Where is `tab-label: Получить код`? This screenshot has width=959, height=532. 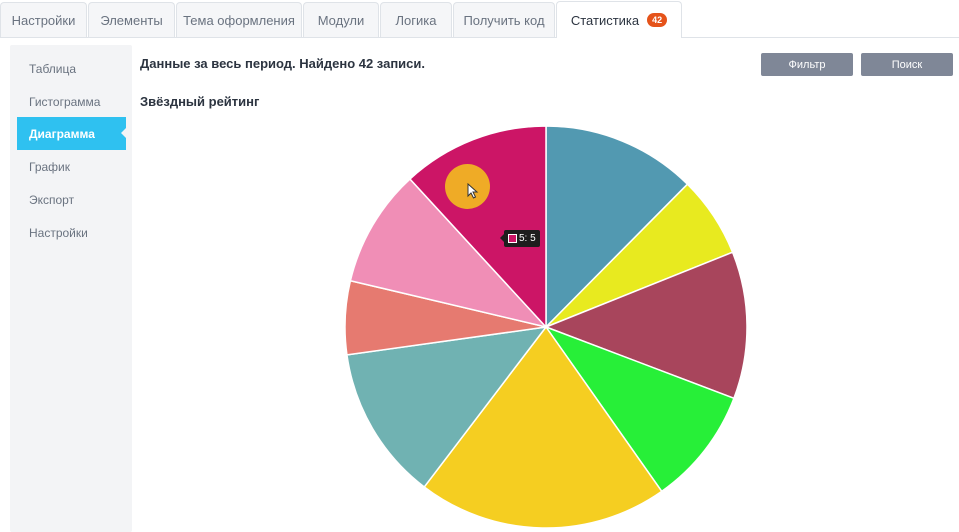 tab-label: Получить код is located at coordinates (504, 20).